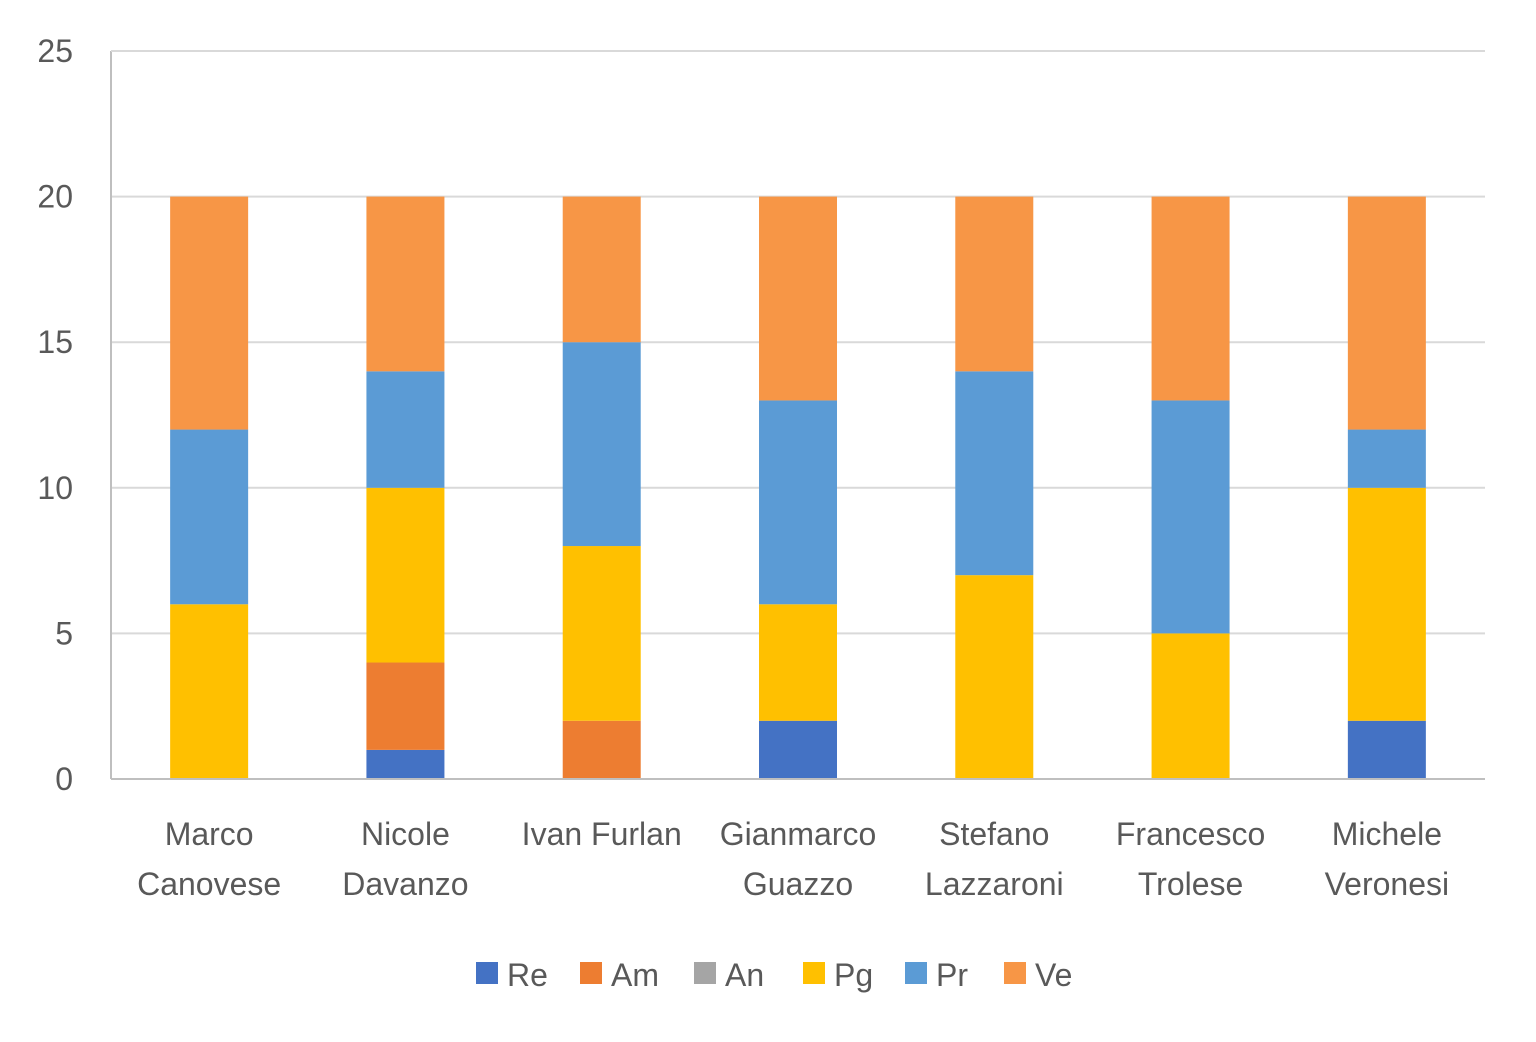 The height and width of the screenshot is (1042, 1536). What do you see at coordinates (591, 973) in the screenshot?
I see `legend-swatch-am` at bounding box center [591, 973].